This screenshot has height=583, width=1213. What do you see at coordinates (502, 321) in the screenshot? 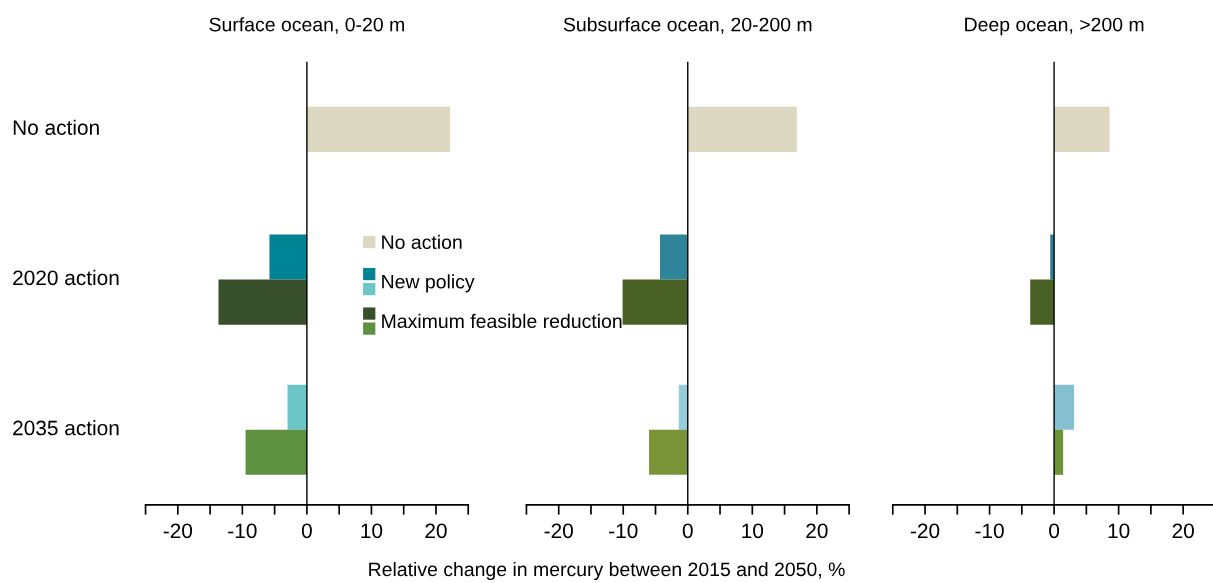
I see `legend-label: Maximum feasible reduction` at bounding box center [502, 321].